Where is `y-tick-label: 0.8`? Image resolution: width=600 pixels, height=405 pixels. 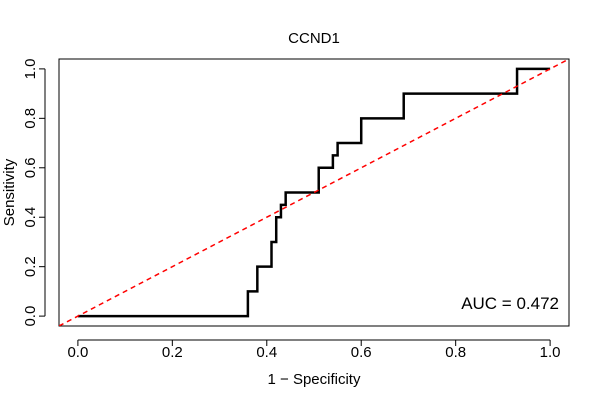 y-tick-label: 0.8 is located at coordinates (30, 118).